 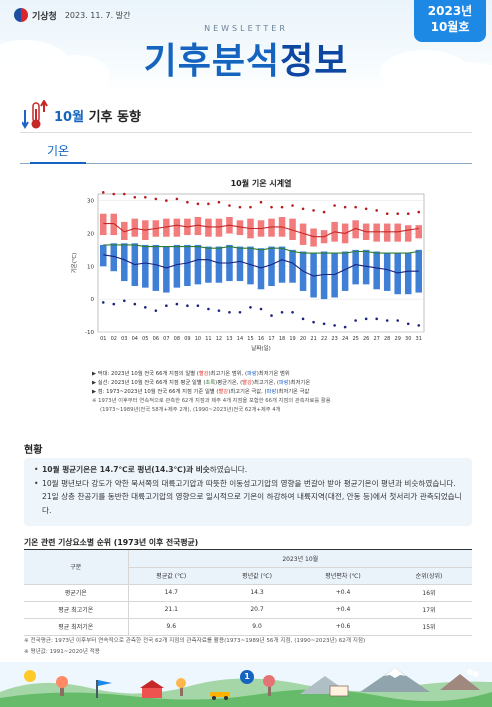 I want to click on tab-underline, so click(x=246, y=163).